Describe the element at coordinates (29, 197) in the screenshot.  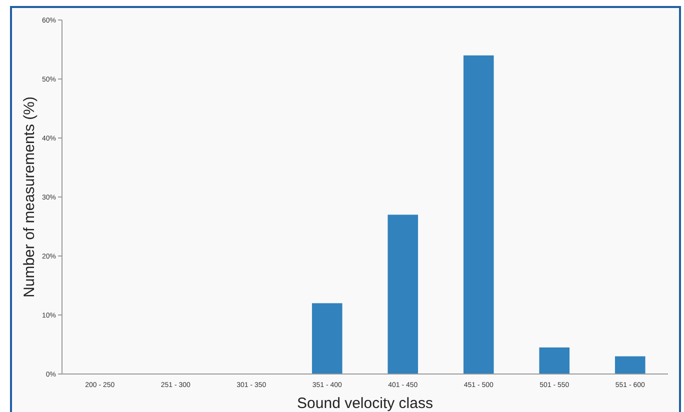
I see `y-axis-title: Number of measurements (%)` at that location.